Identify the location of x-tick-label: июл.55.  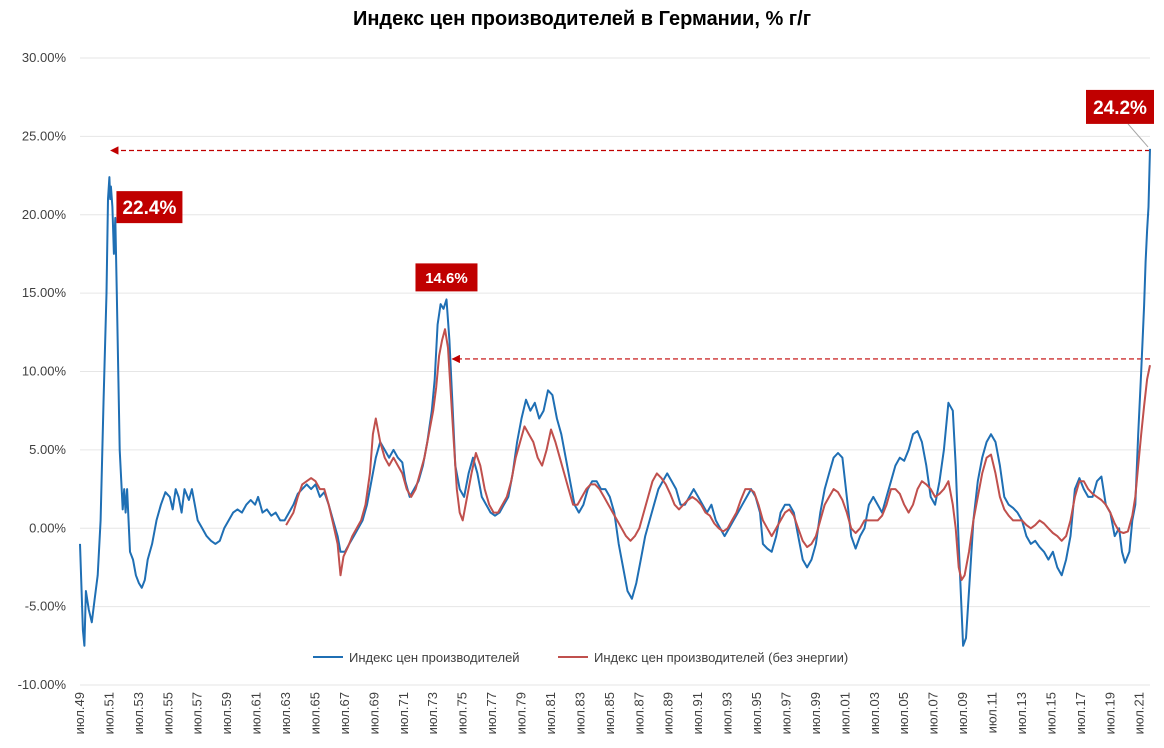
(167, 713).